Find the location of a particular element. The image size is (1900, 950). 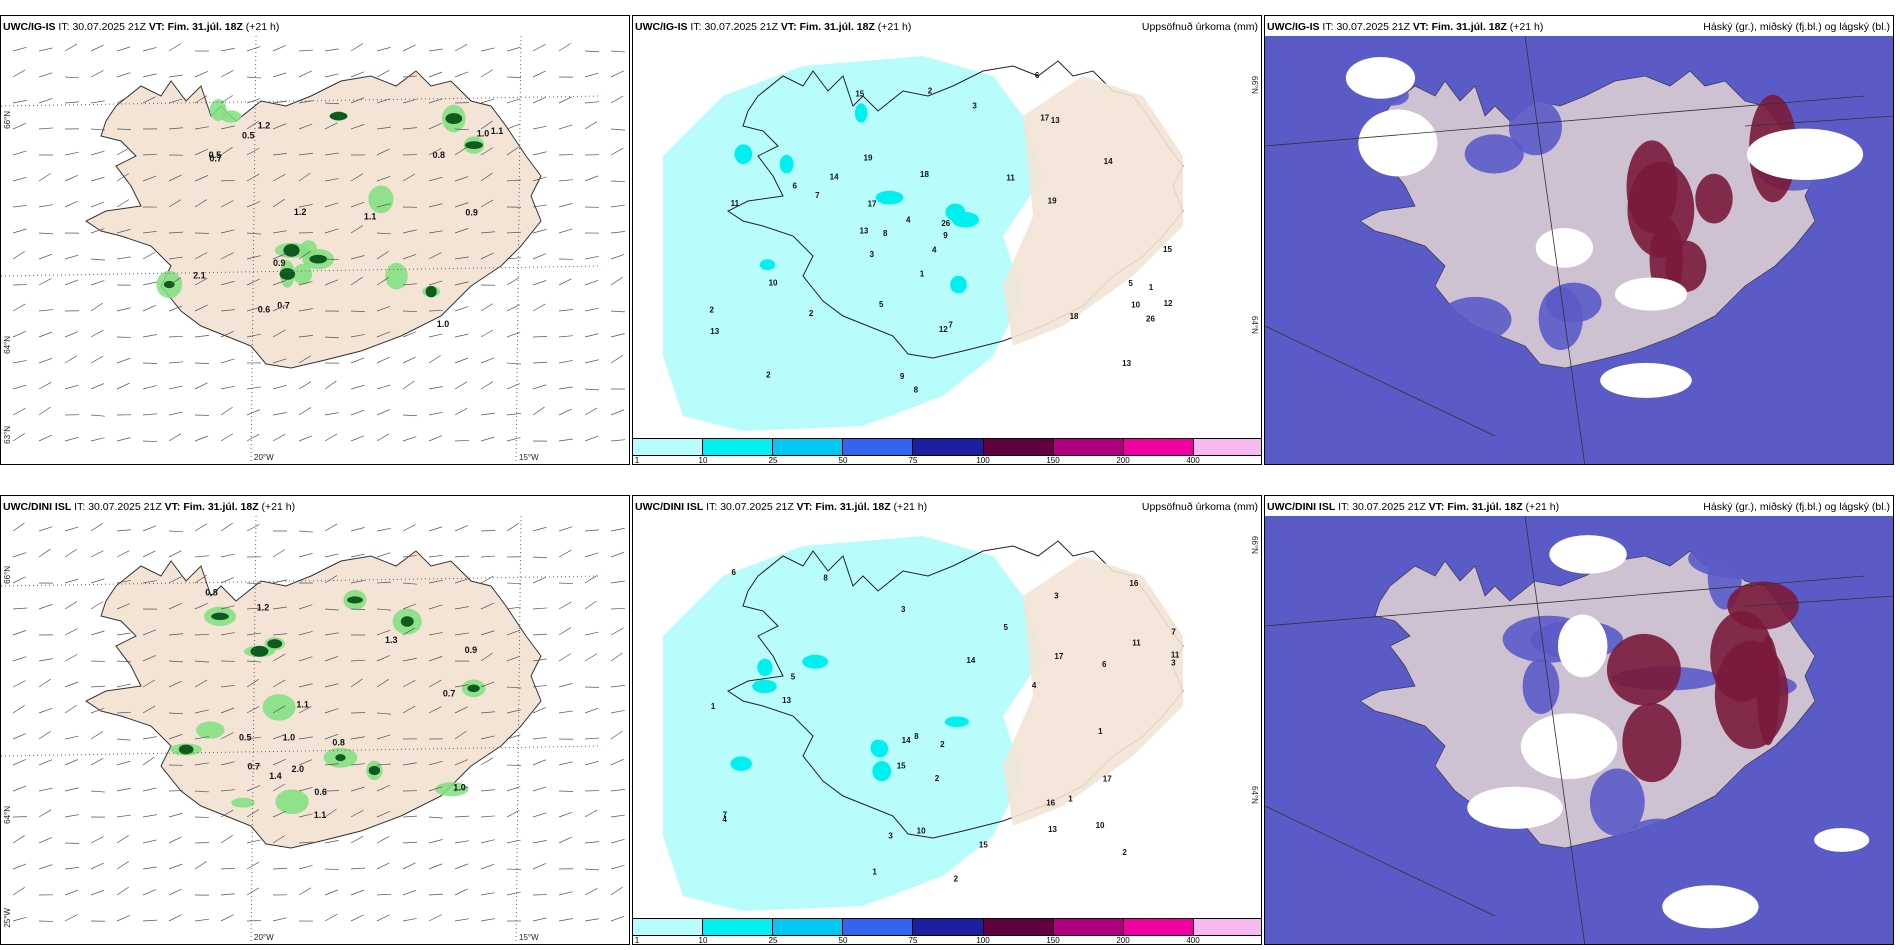

init-time: 30.07.2025 21Z is located at coordinates (109, 27).